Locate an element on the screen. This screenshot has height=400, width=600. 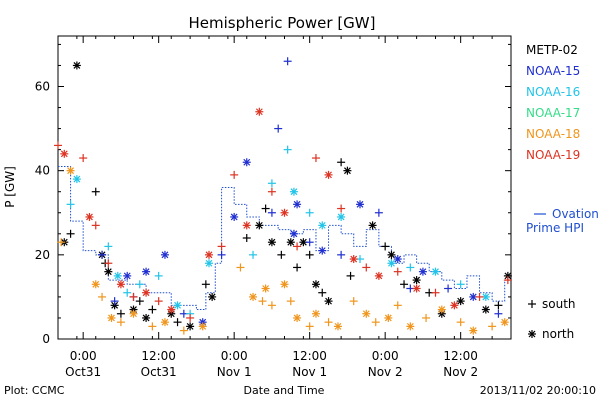
legend-item-noaa-16: NOAA-16 is located at coordinates (553, 92).